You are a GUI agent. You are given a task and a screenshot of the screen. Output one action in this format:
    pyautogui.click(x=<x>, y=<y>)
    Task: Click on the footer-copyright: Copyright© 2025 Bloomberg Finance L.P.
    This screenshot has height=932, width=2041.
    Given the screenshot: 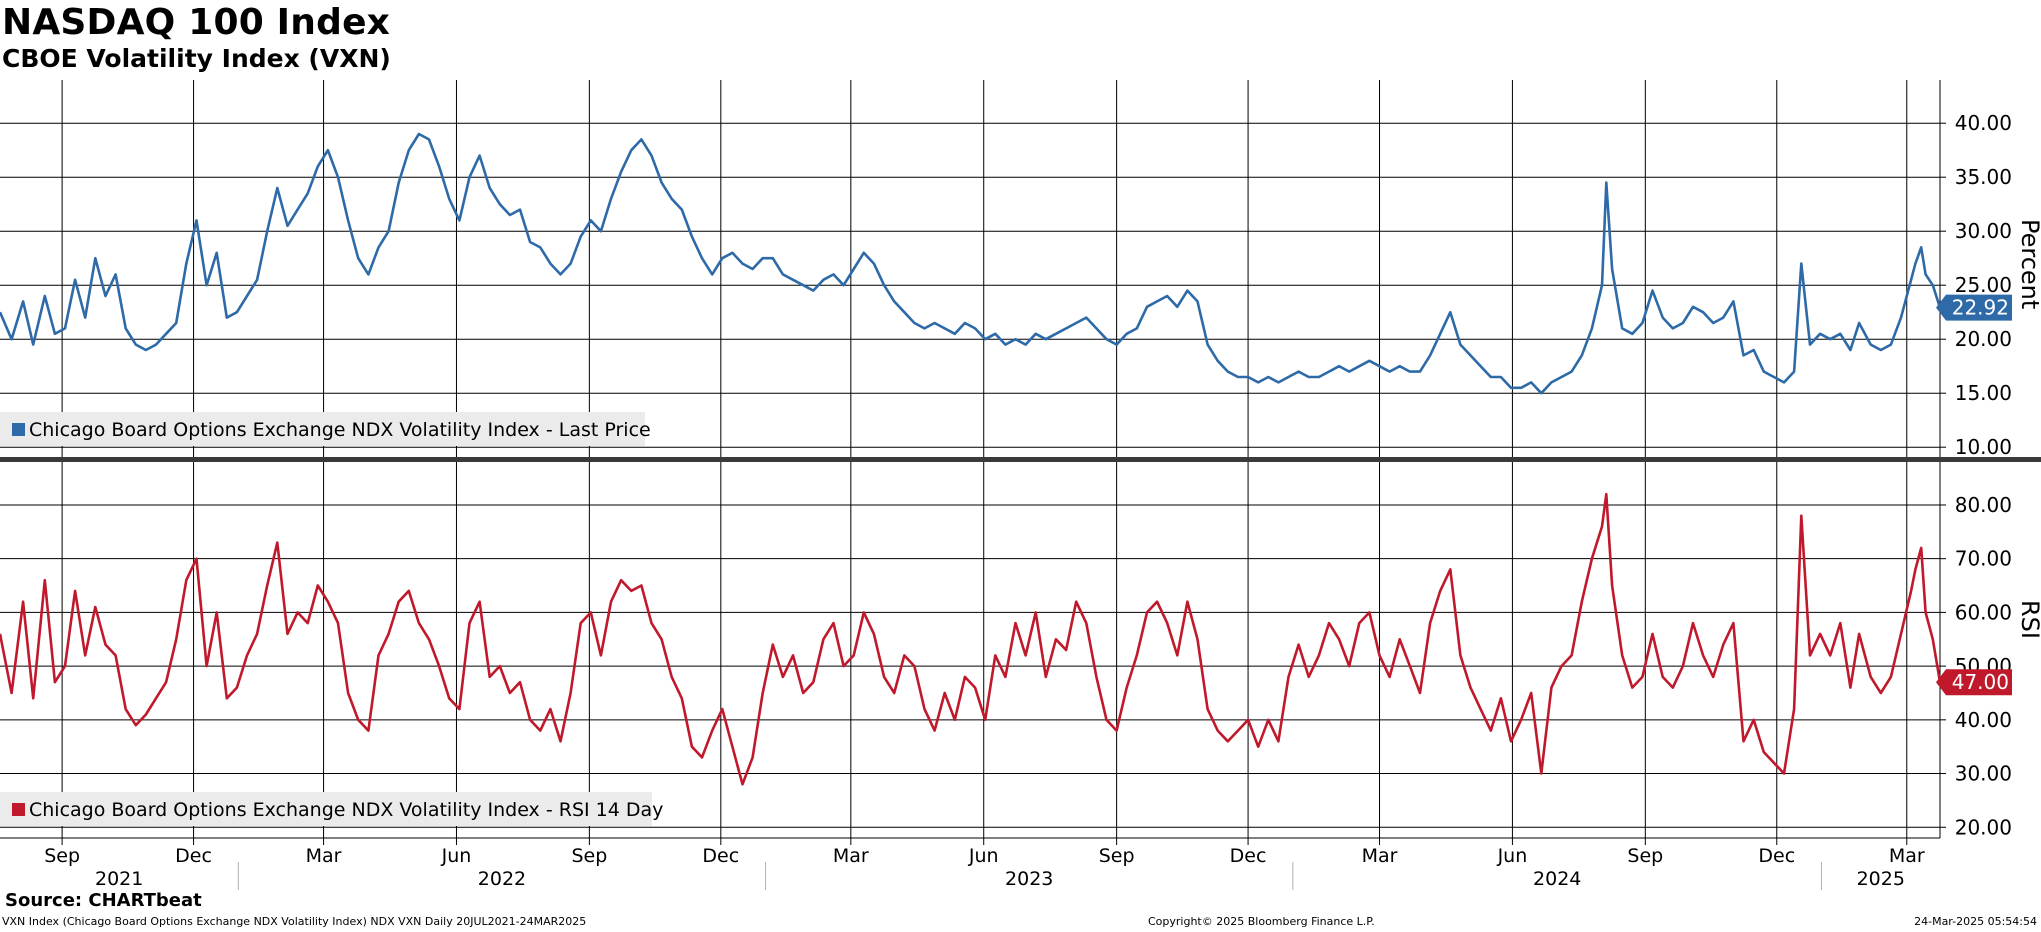 What is the action you would take?
    pyautogui.click(x=1261, y=921)
    